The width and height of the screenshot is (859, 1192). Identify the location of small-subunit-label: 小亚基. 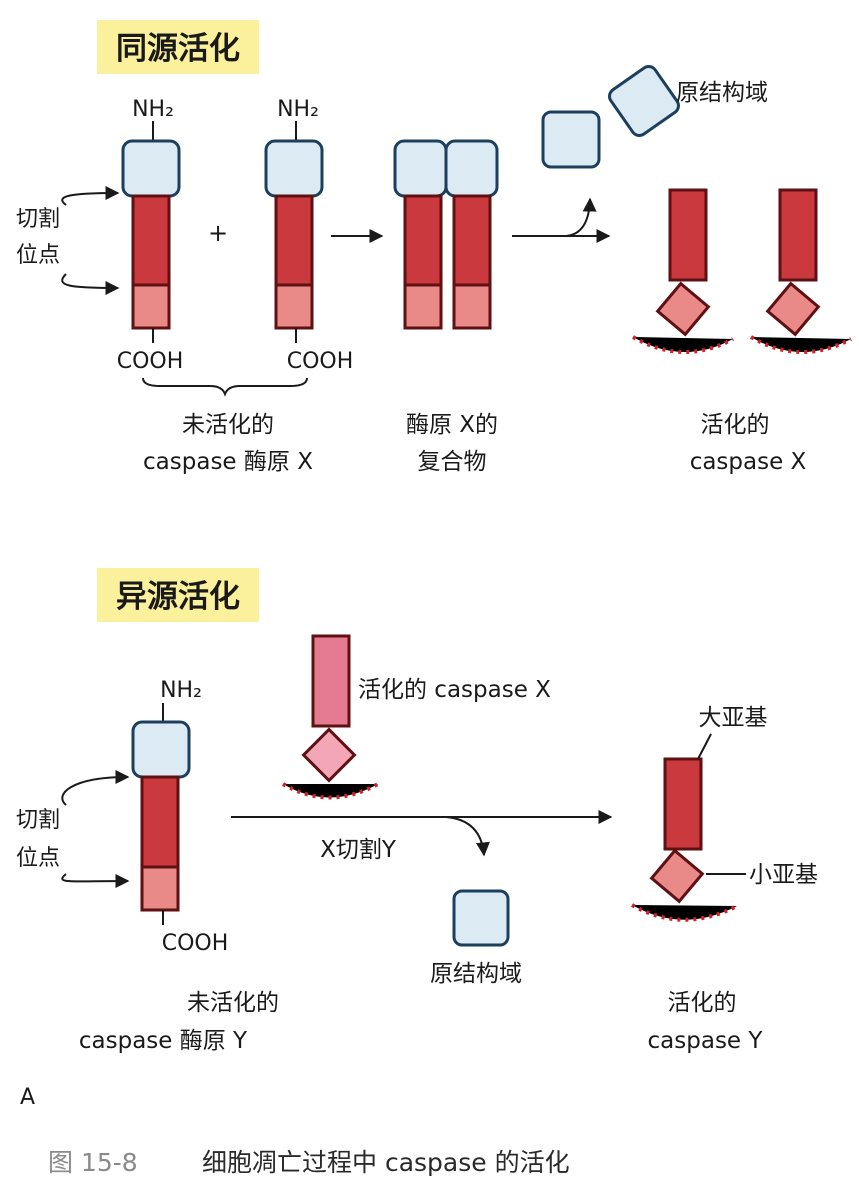
(783, 875).